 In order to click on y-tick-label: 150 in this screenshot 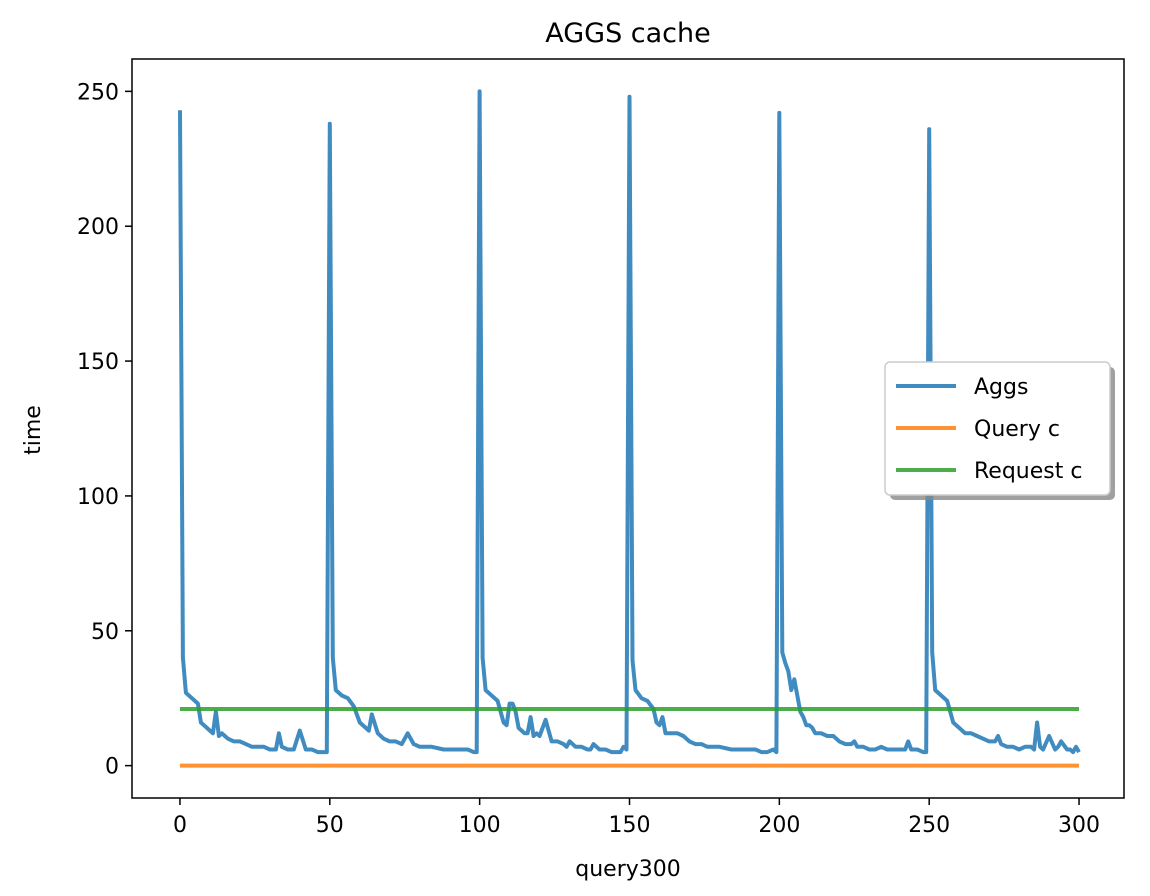, I will do `click(98, 362)`.